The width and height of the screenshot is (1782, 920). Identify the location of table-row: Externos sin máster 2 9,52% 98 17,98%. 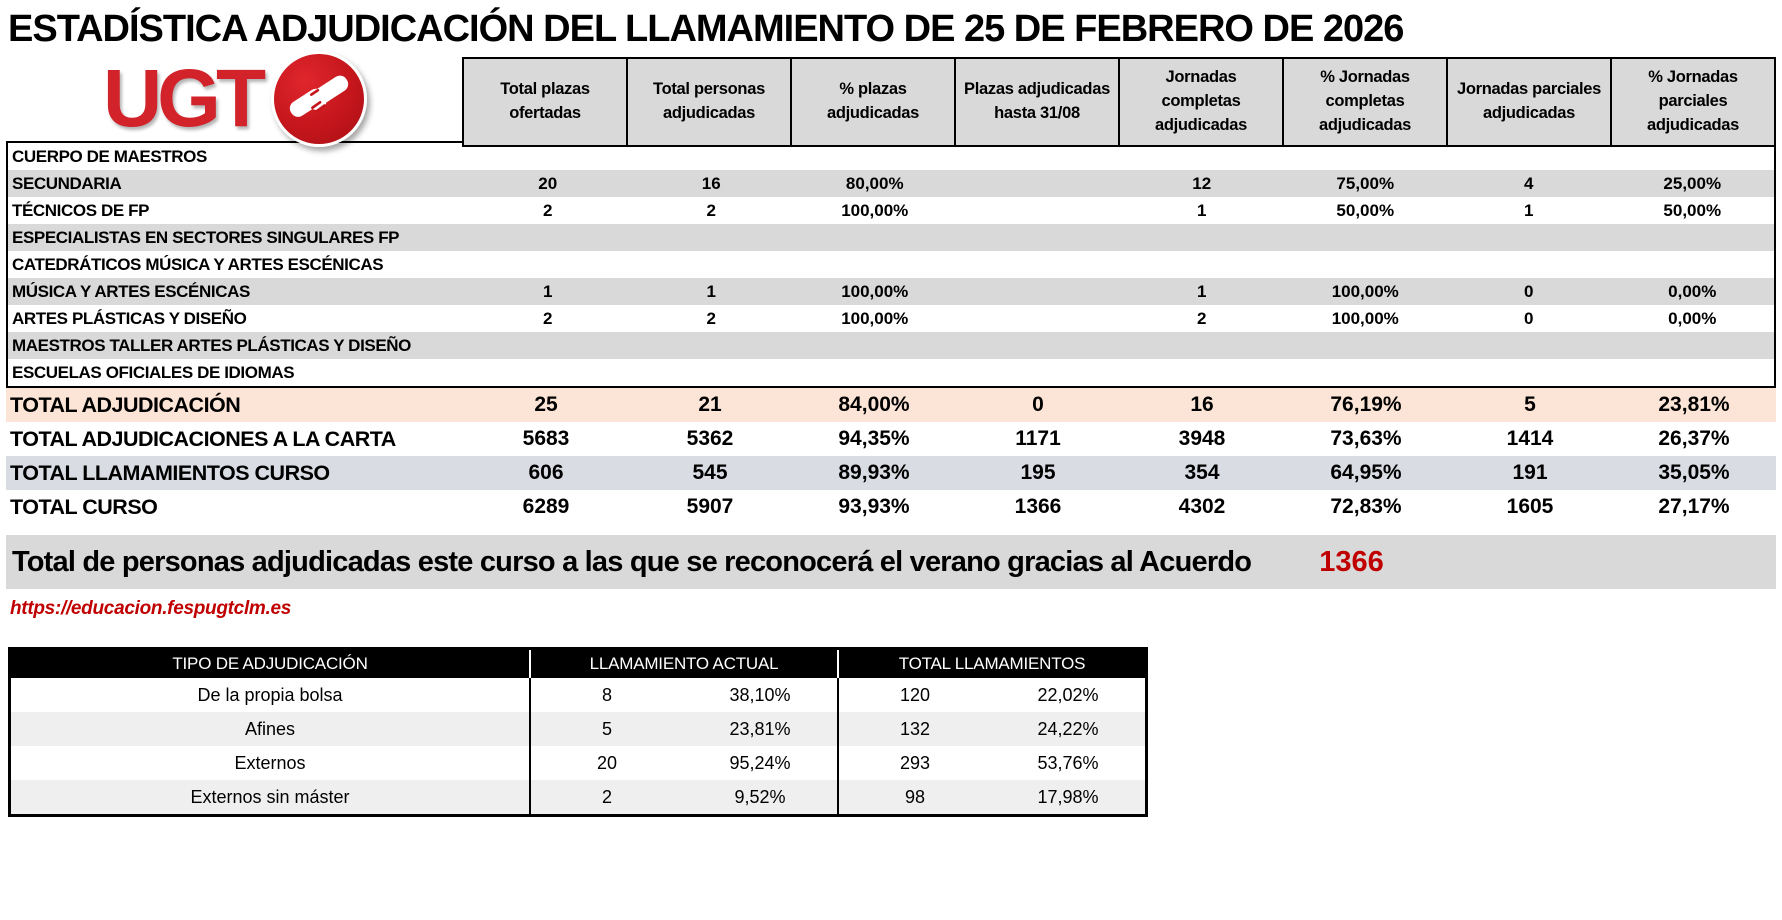
(578, 797).